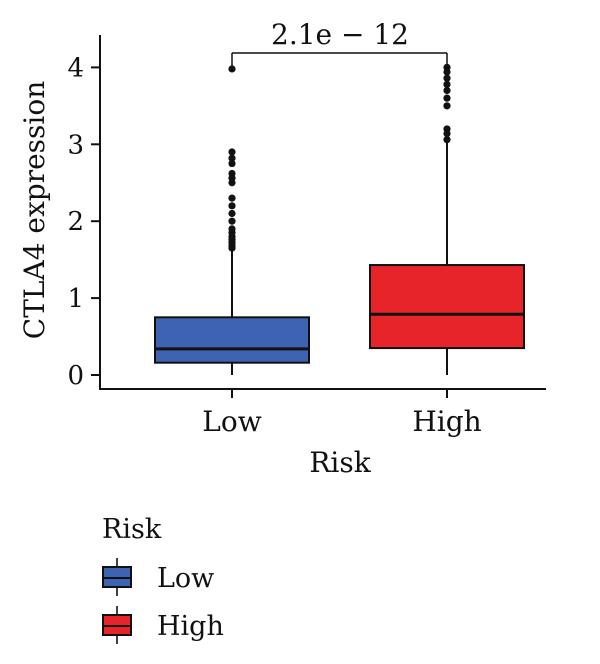  I want to click on y-tick-label: 1, so click(75, 299).